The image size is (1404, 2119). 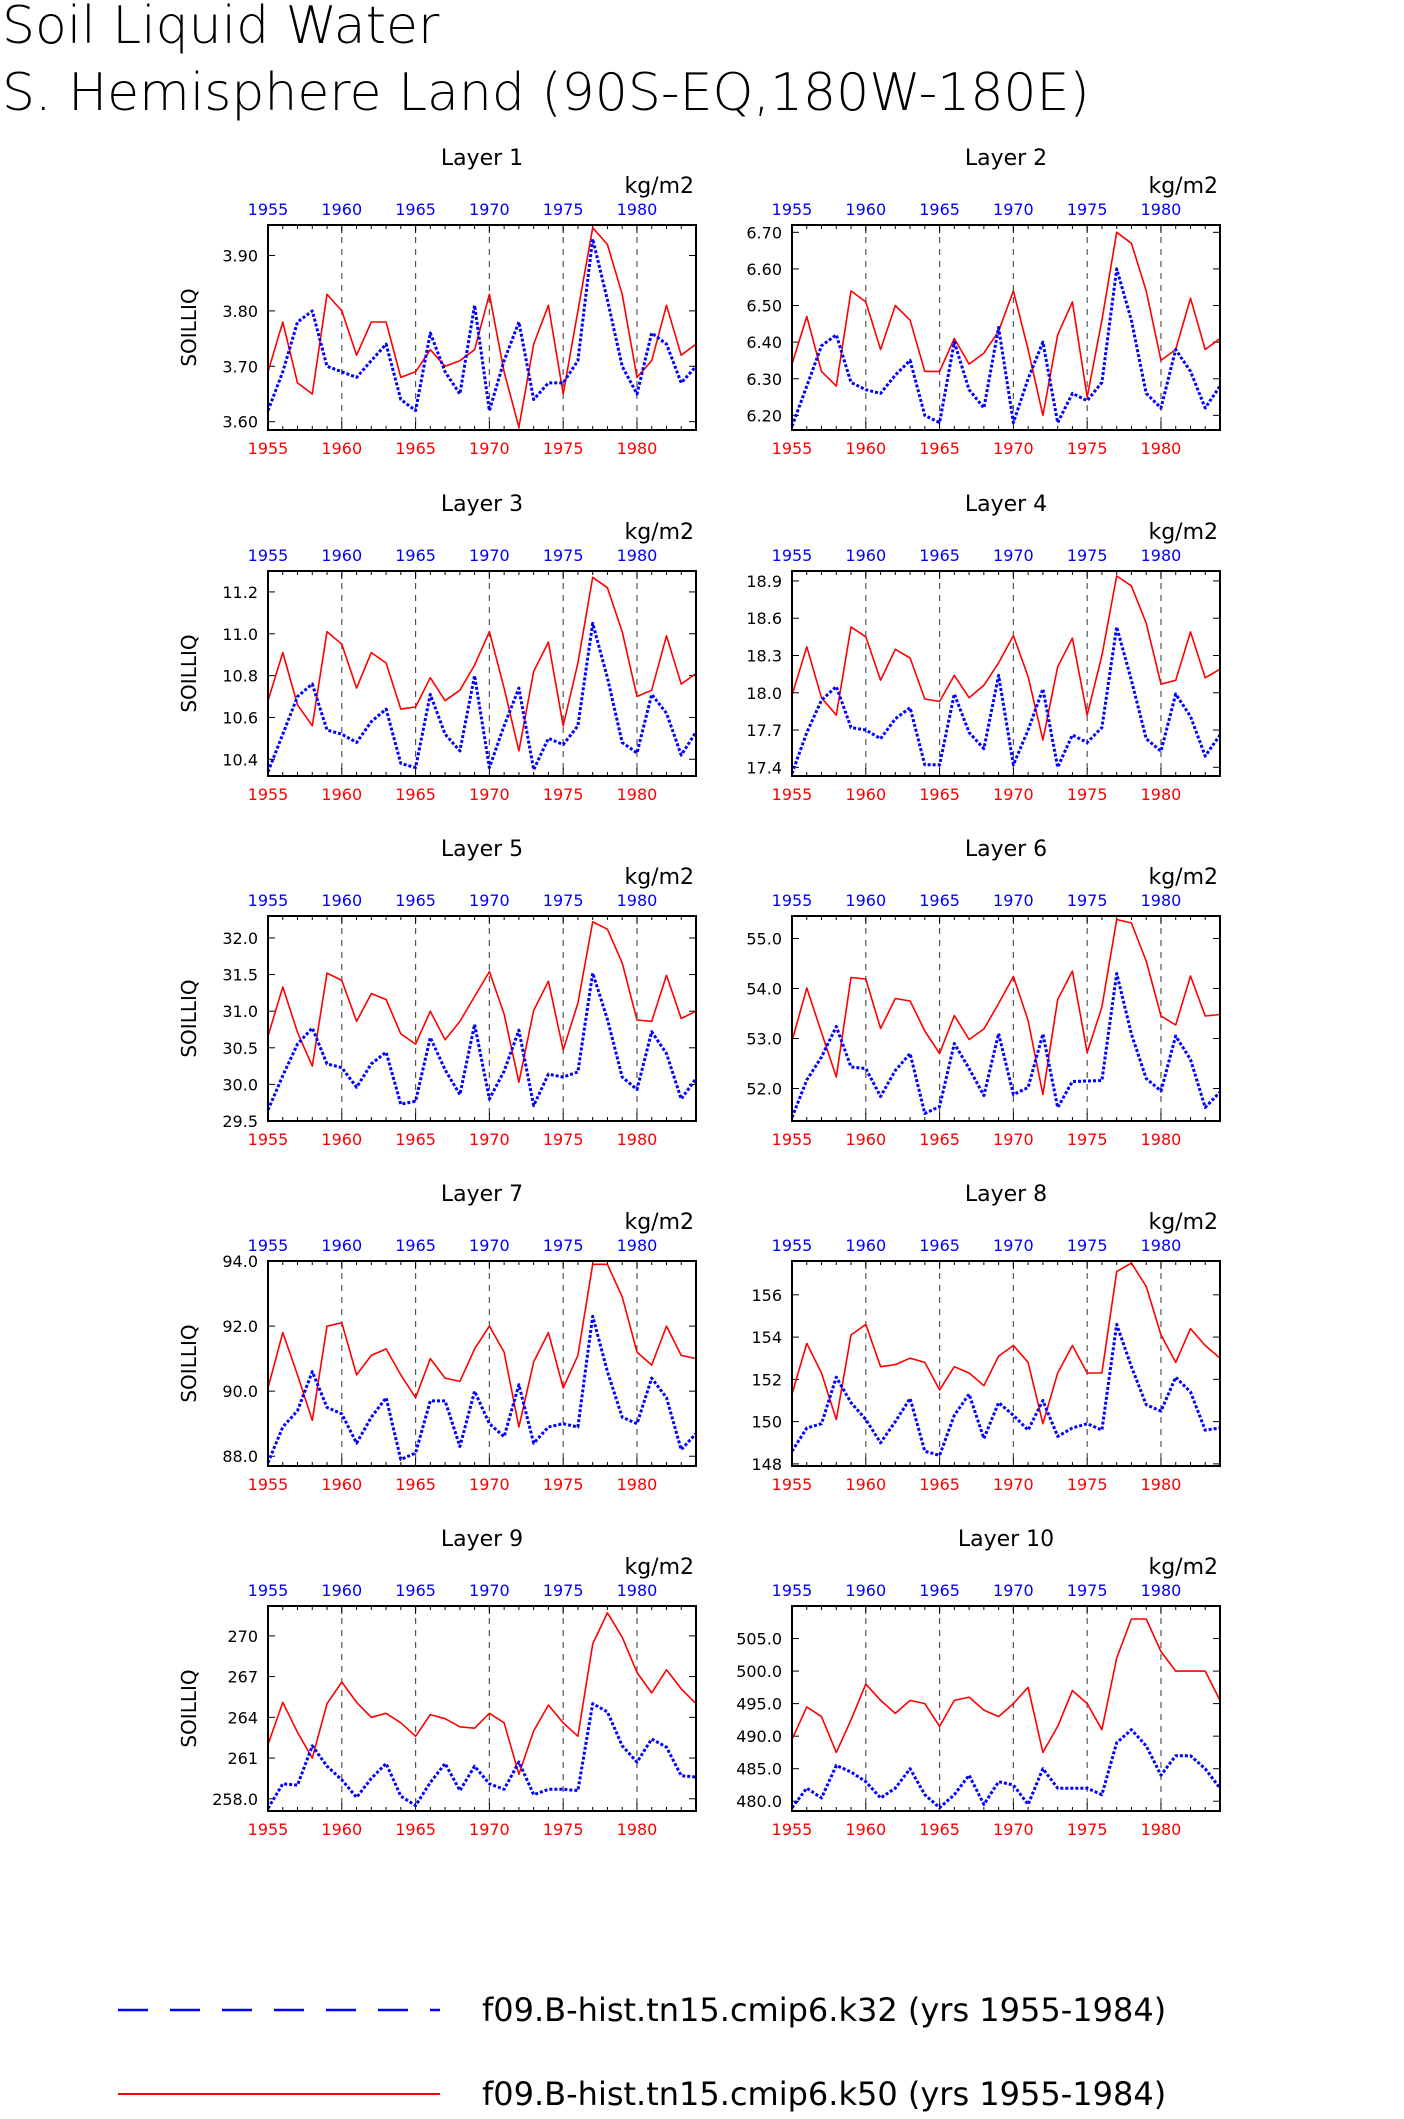 I want to click on y-tick-label: 270, so click(x=242, y=1636).